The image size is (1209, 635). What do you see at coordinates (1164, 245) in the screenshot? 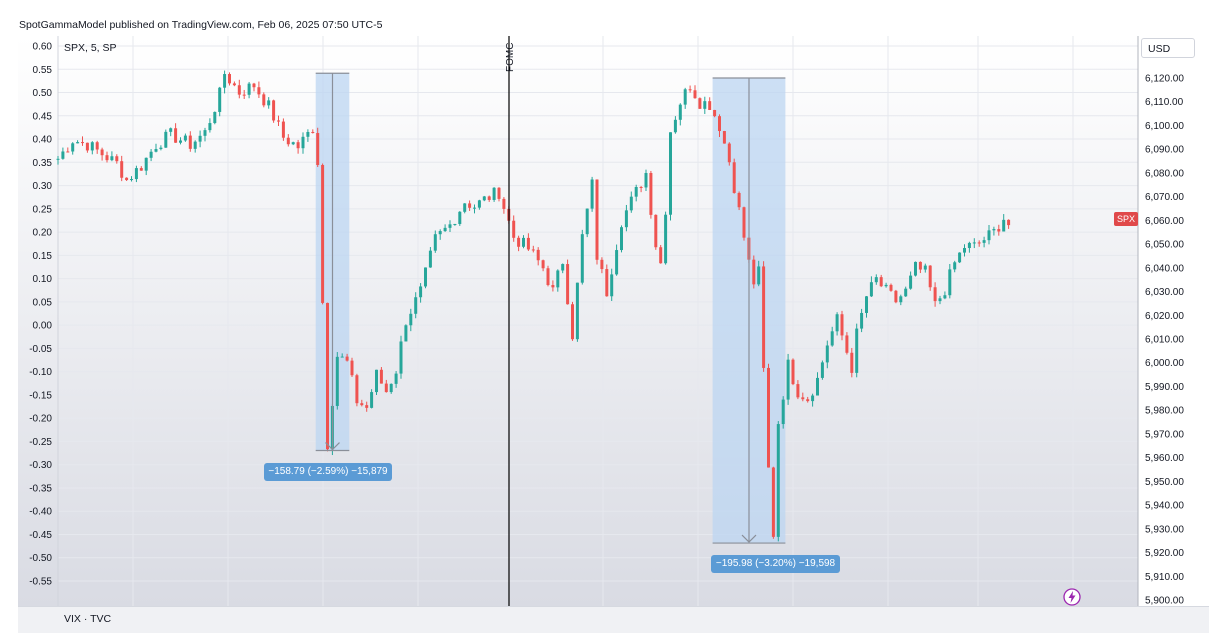
I see `right-tick-label: 6,050.00` at bounding box center [1164, 245].